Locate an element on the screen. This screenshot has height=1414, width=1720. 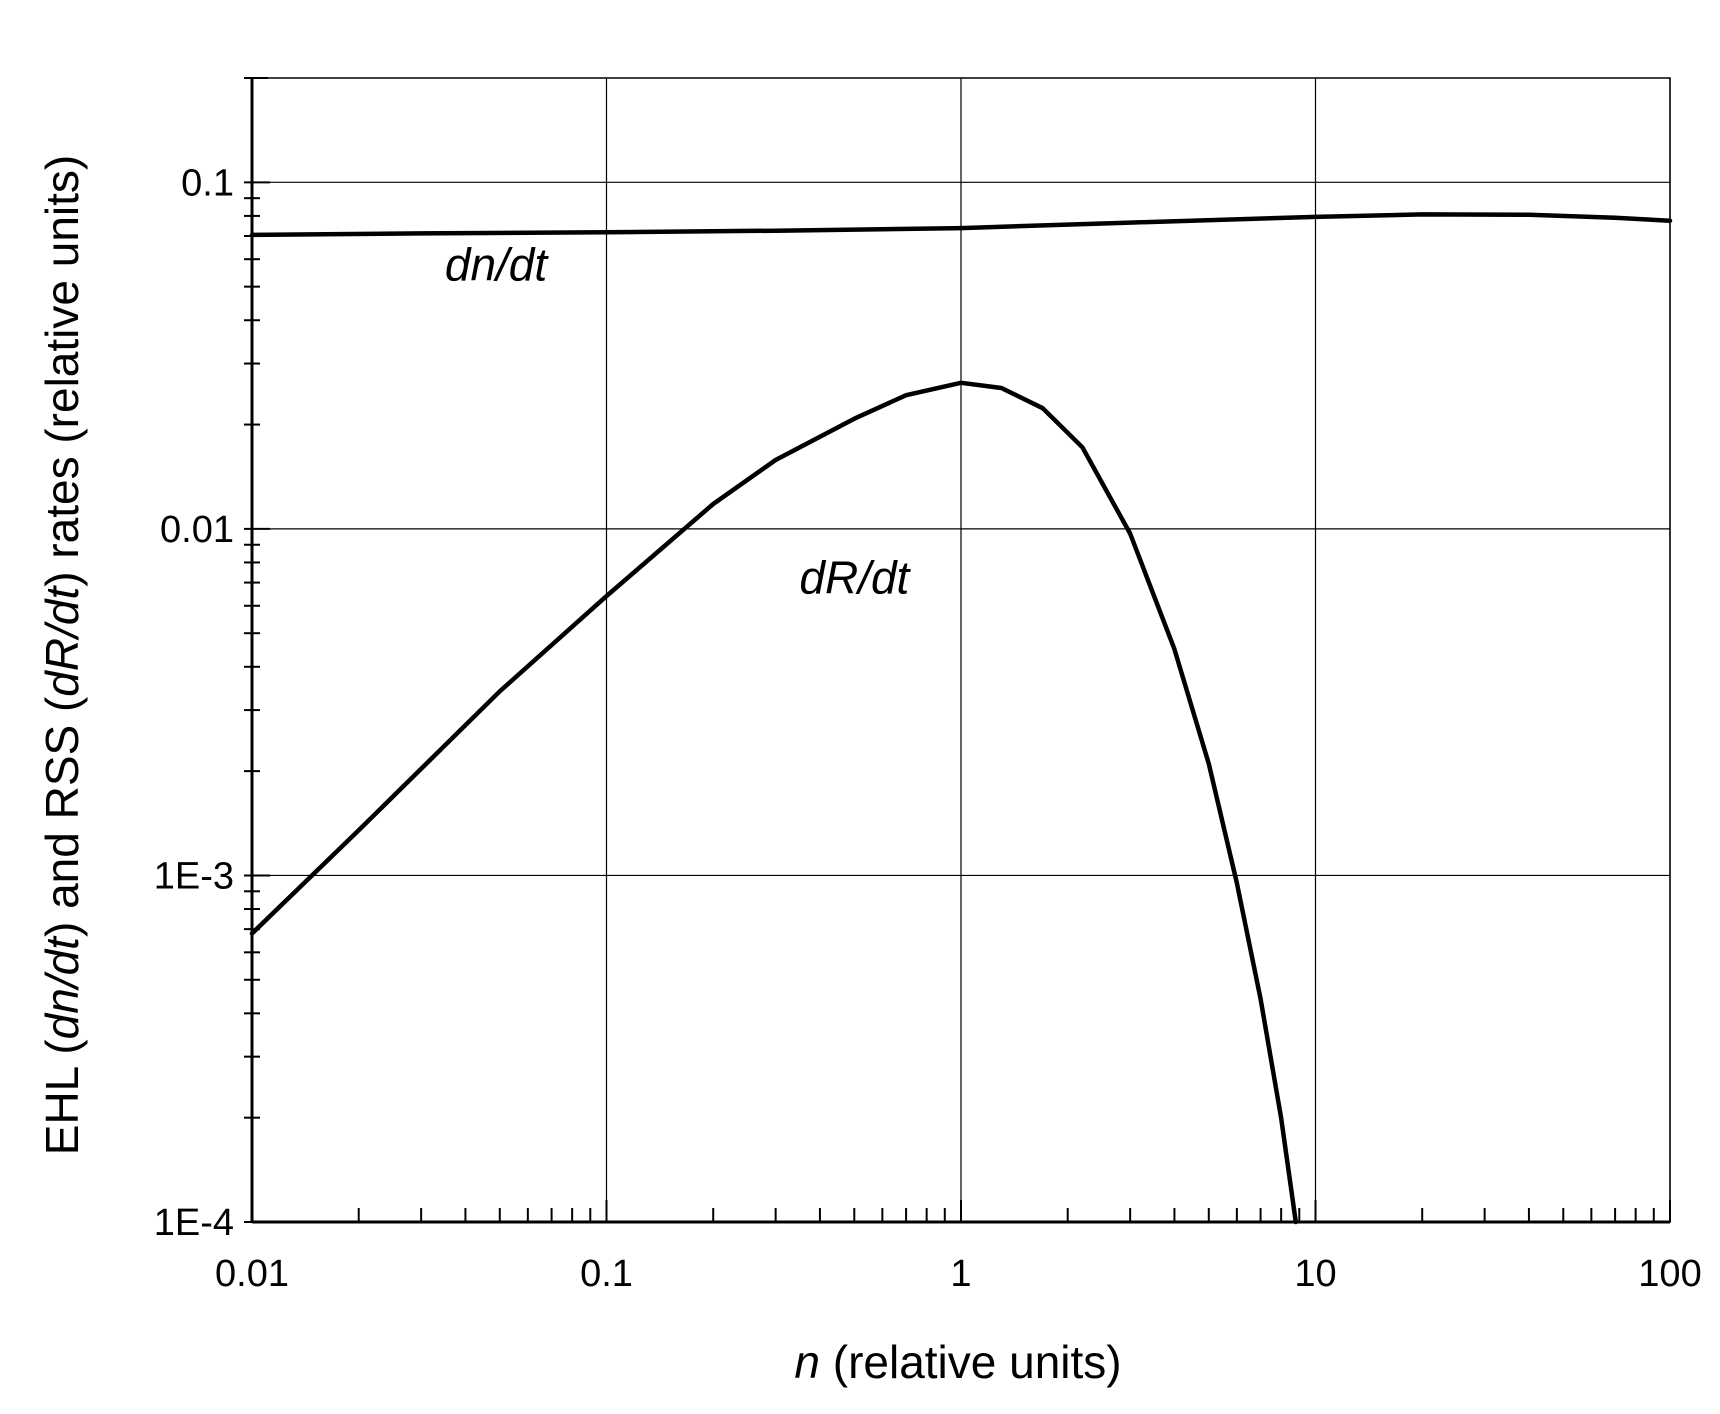
series-line-dn-dt is located at coordinates (961, 225).